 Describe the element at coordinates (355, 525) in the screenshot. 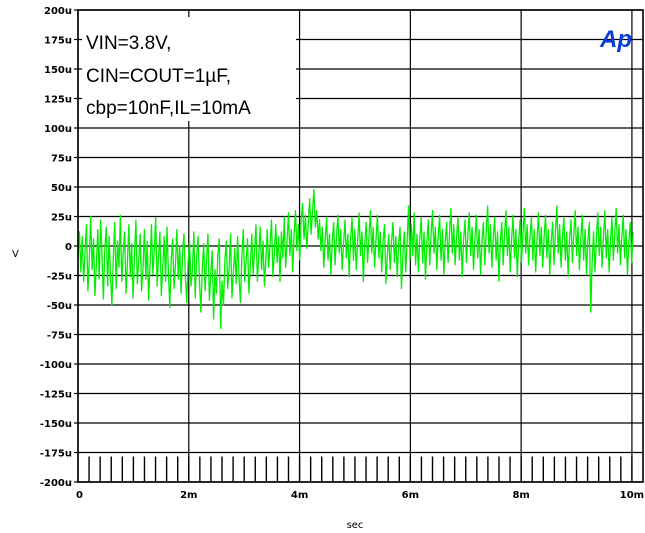

I see `x-axis-label: sec` at that location.